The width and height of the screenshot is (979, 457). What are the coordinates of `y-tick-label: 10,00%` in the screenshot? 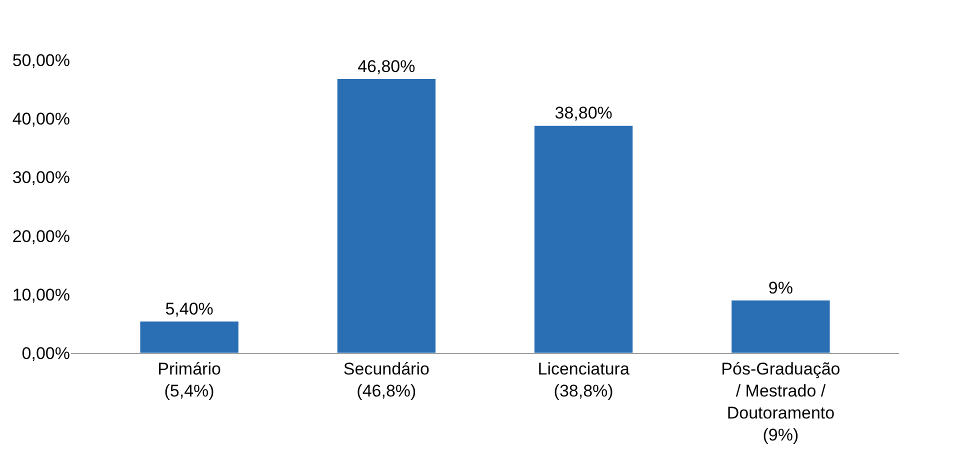 It's located at (41, 294).